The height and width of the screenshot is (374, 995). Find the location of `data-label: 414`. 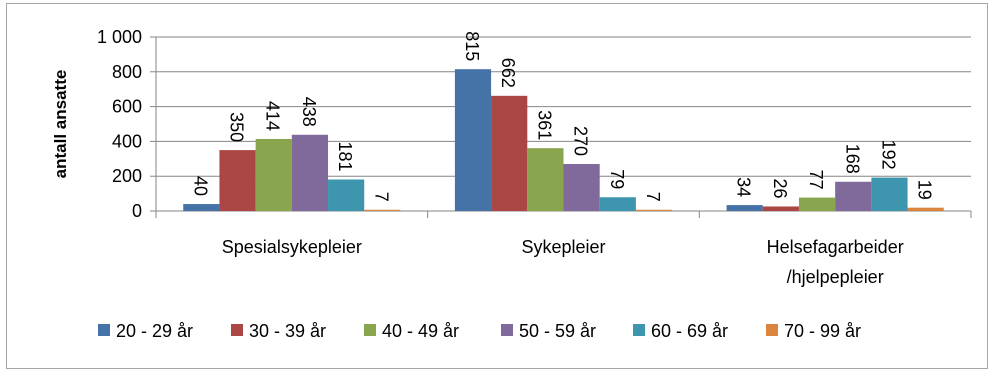

data-label: 414 is located at coordinates (273, 116).